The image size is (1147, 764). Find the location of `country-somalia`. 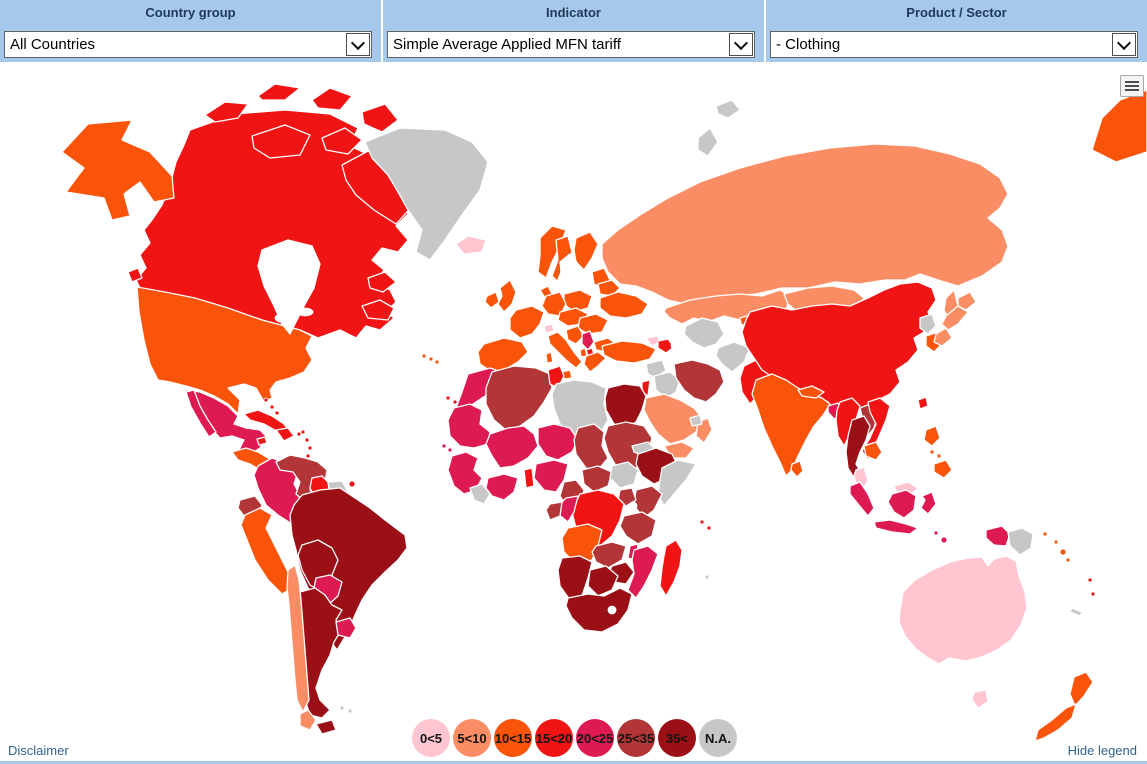

country-somalia is located at coordinates (677, 483).